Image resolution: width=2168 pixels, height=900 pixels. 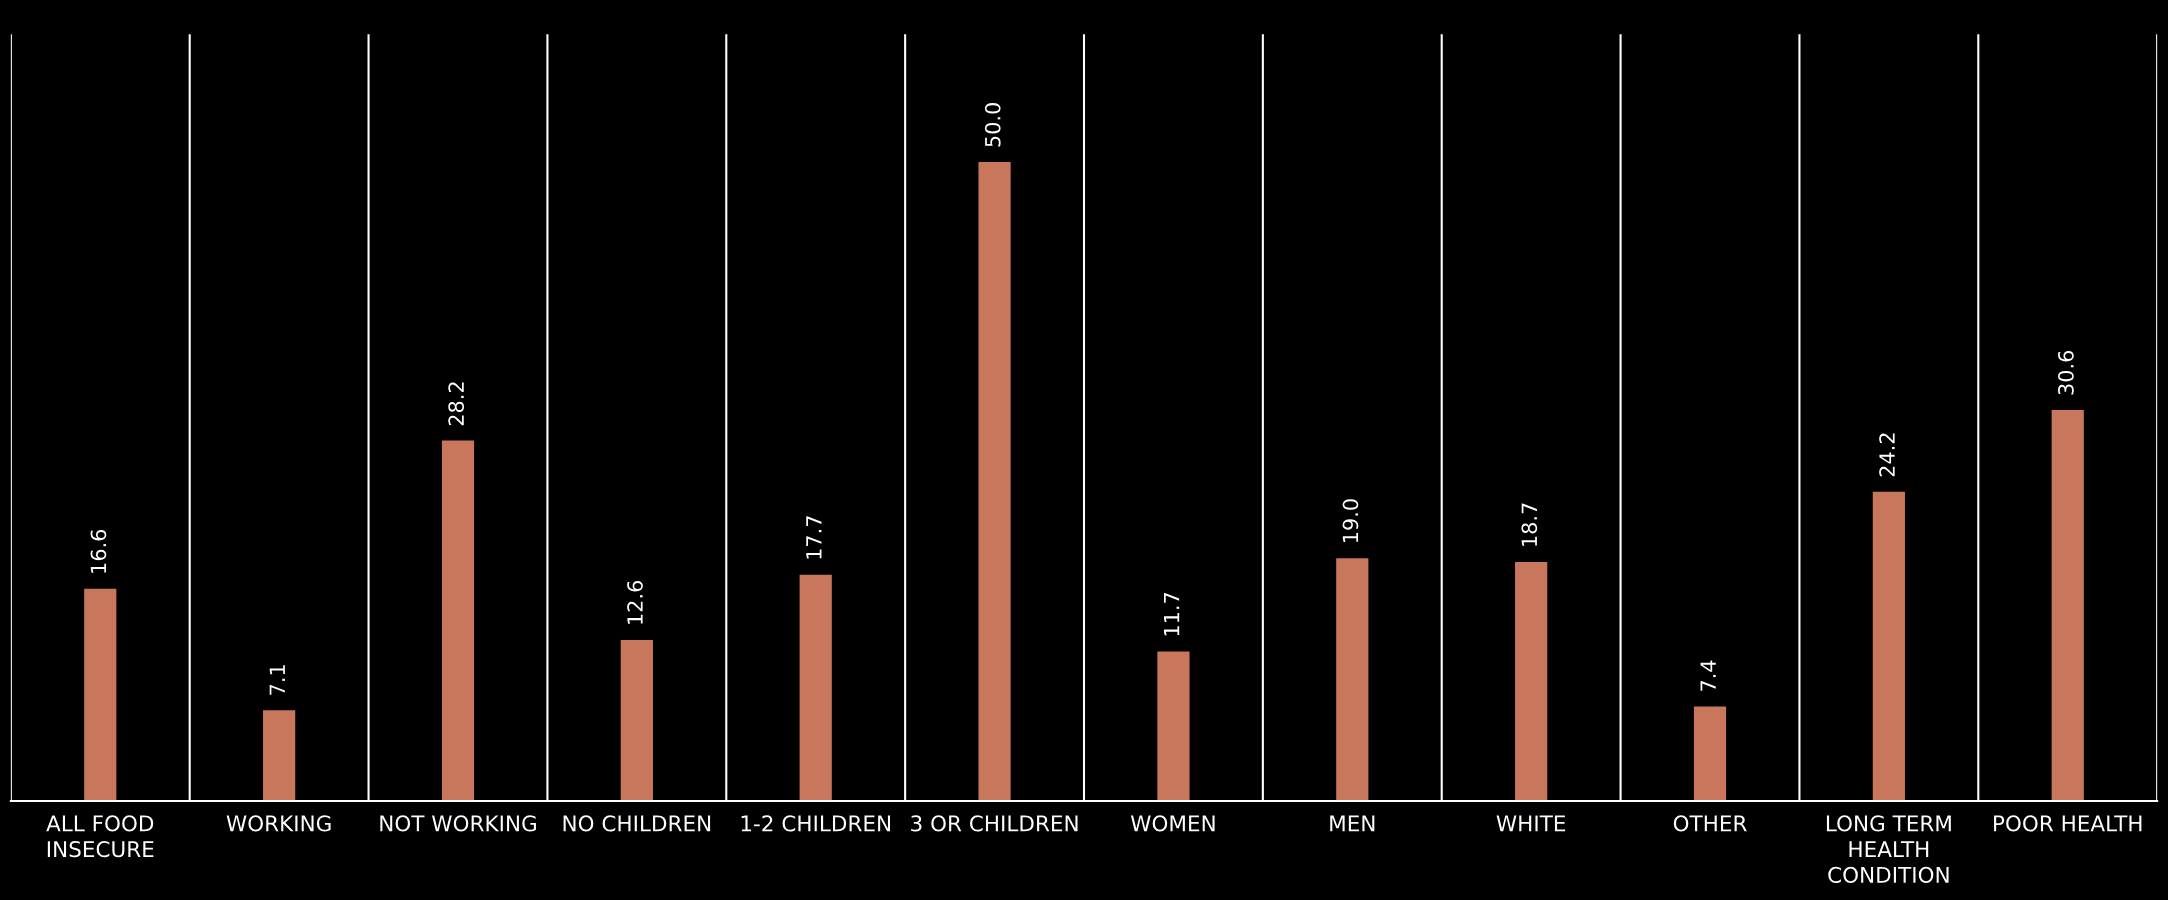 I want to click on data-label: 11.7, so click(x=1171, y=614).